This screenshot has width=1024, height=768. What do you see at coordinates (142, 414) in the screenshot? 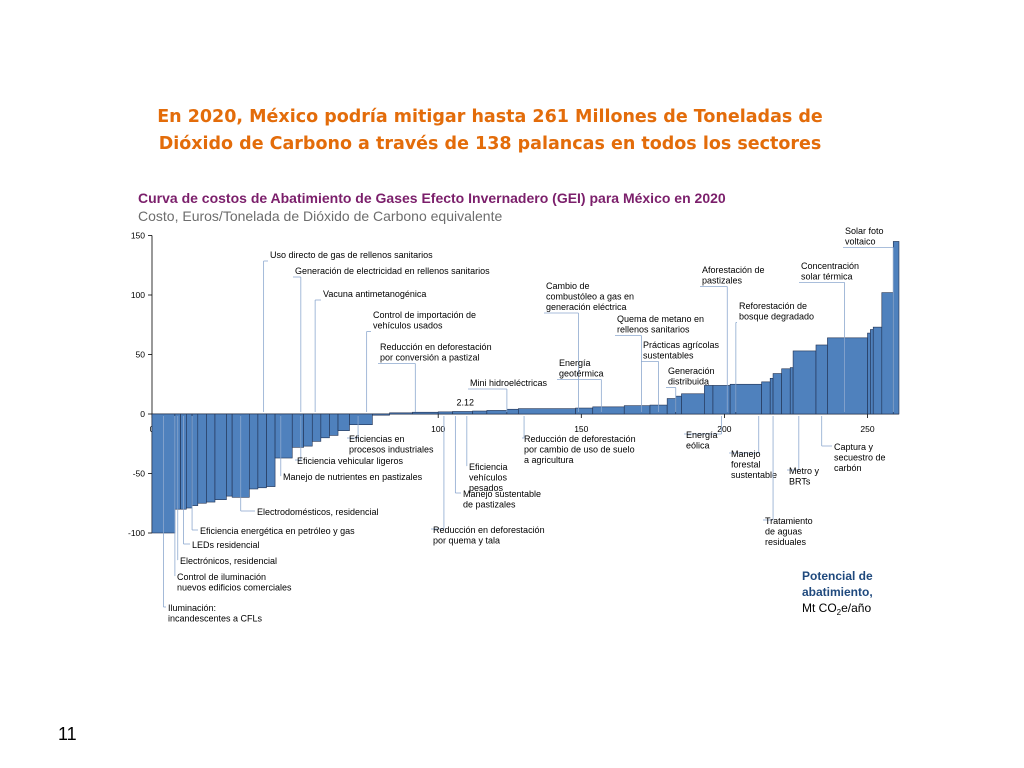
I see `y-tick-label: 0` at bounding box center [142, 414].